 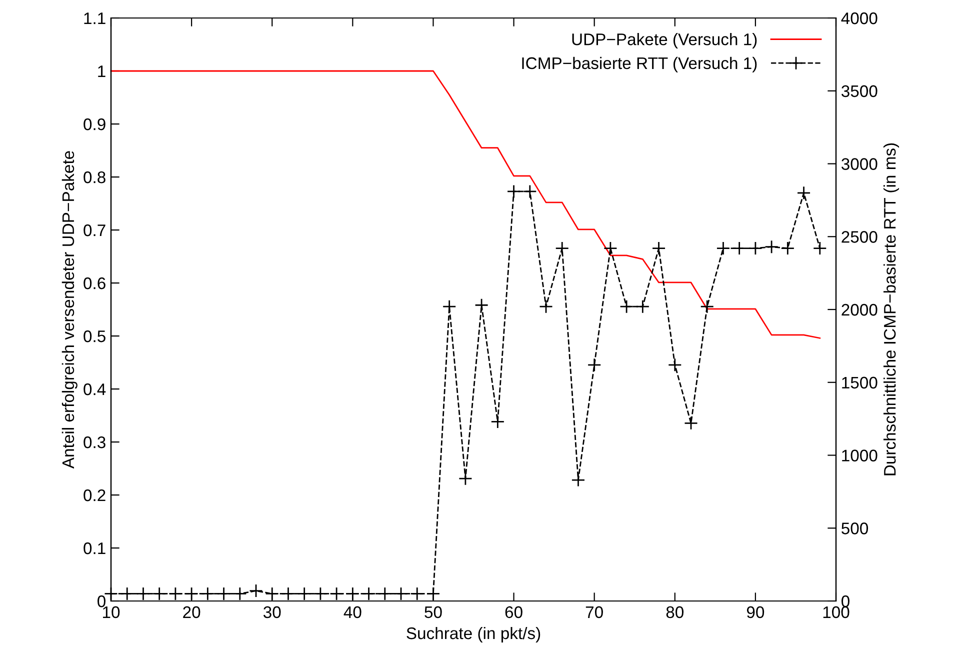 What do you see at coordinates (859, 18) in the screenshot?
I see `y2-tick-label: 4000` at bounding box center [859, 18].